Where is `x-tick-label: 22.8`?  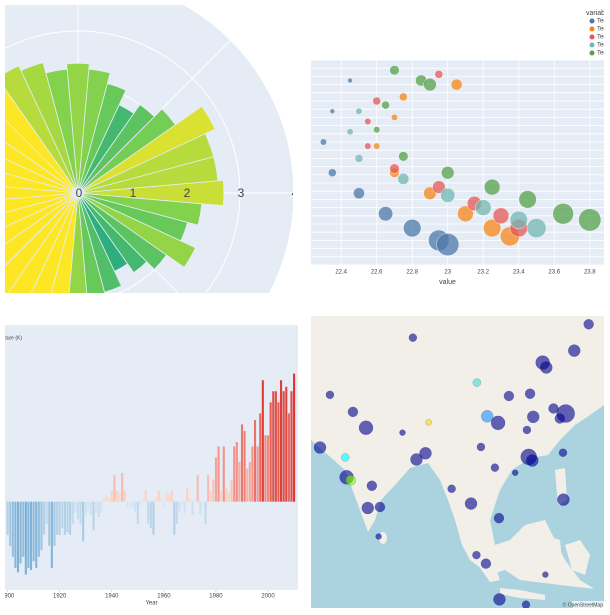
x-tick-label: 22.8 is located at coordinates (412, 273).